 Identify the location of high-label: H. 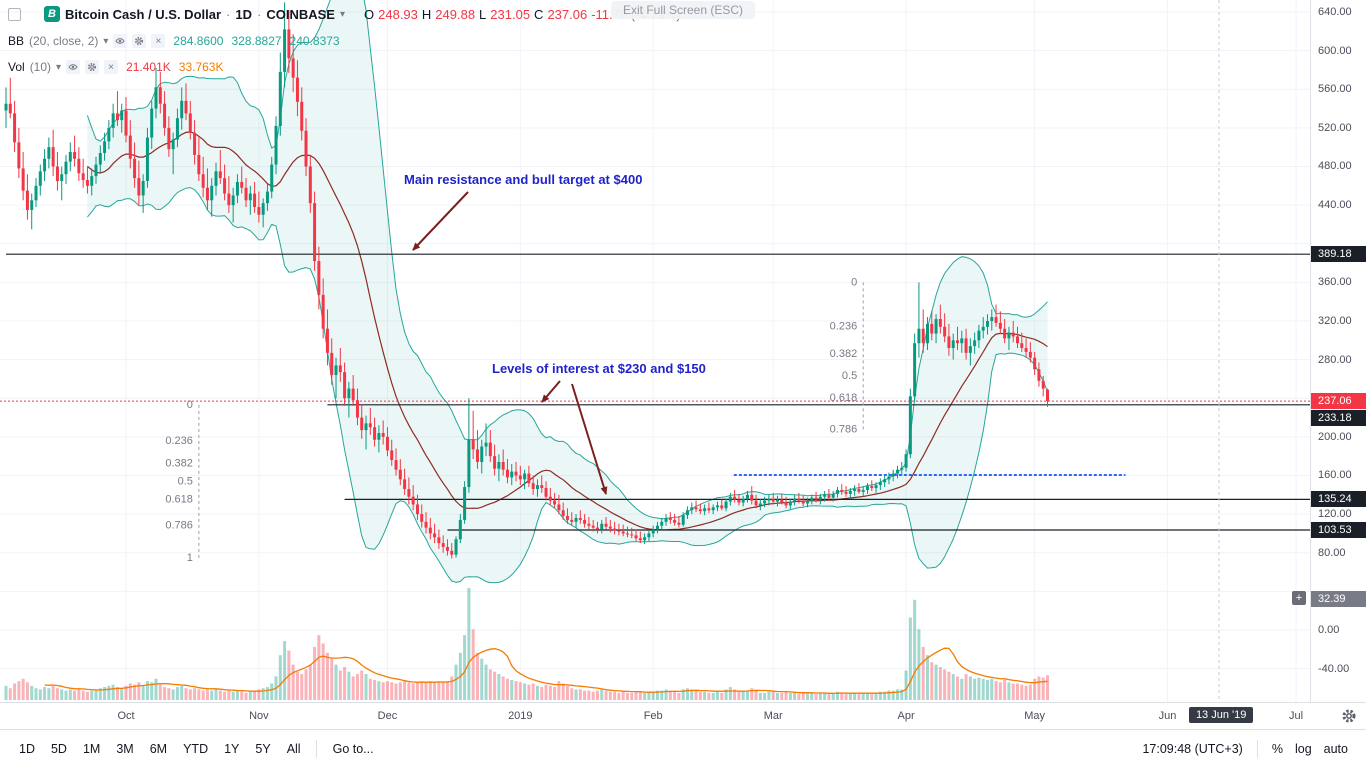
(426, 14).